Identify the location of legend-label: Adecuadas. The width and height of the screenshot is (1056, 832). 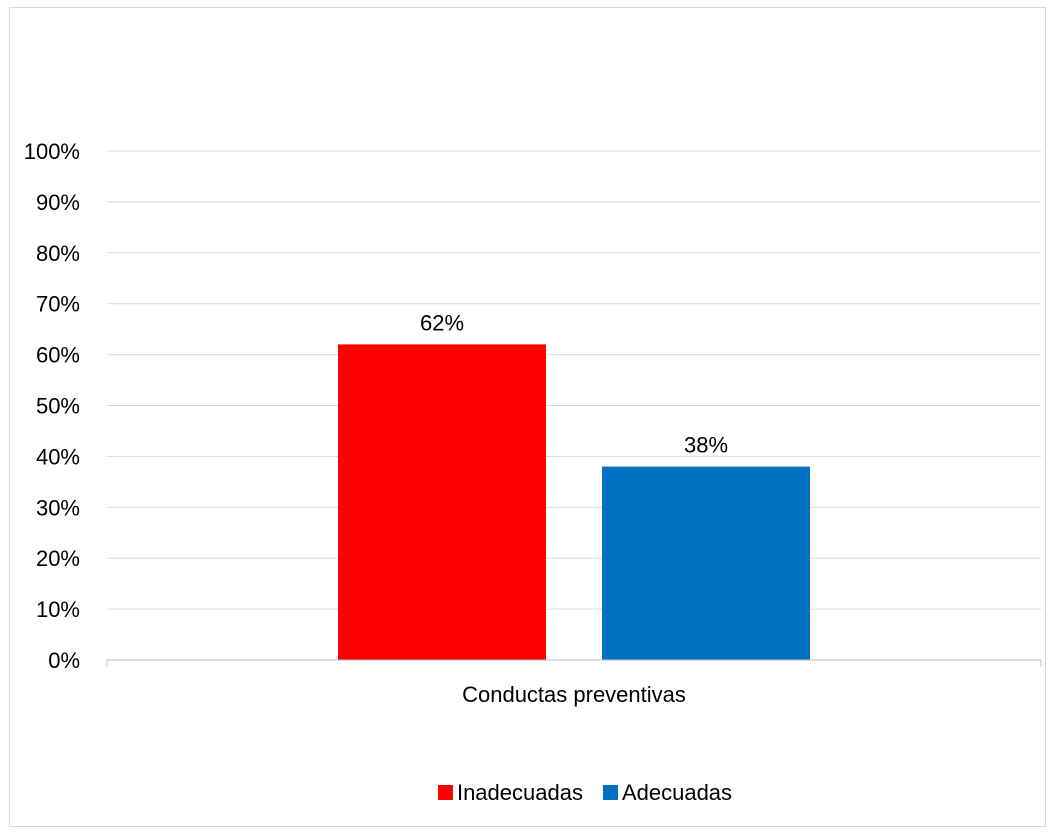
(677, 792).